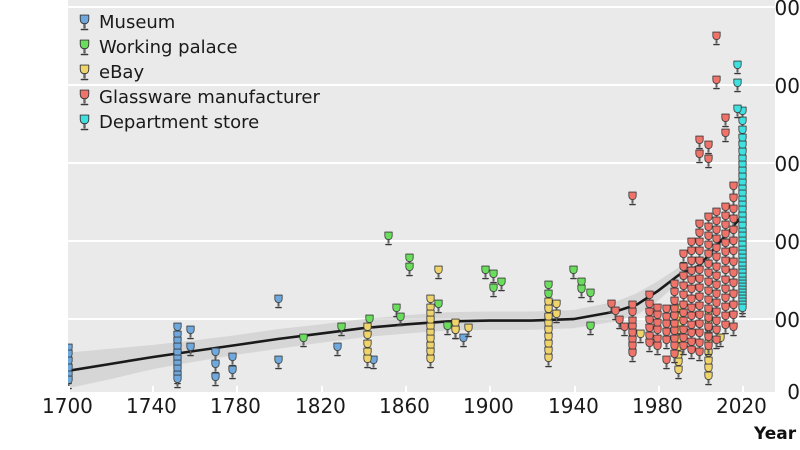  What do you see at coordinates (235, 406) in the screenshot?
I see `x-tick-label: 1780` at bounding box center [235, 406].